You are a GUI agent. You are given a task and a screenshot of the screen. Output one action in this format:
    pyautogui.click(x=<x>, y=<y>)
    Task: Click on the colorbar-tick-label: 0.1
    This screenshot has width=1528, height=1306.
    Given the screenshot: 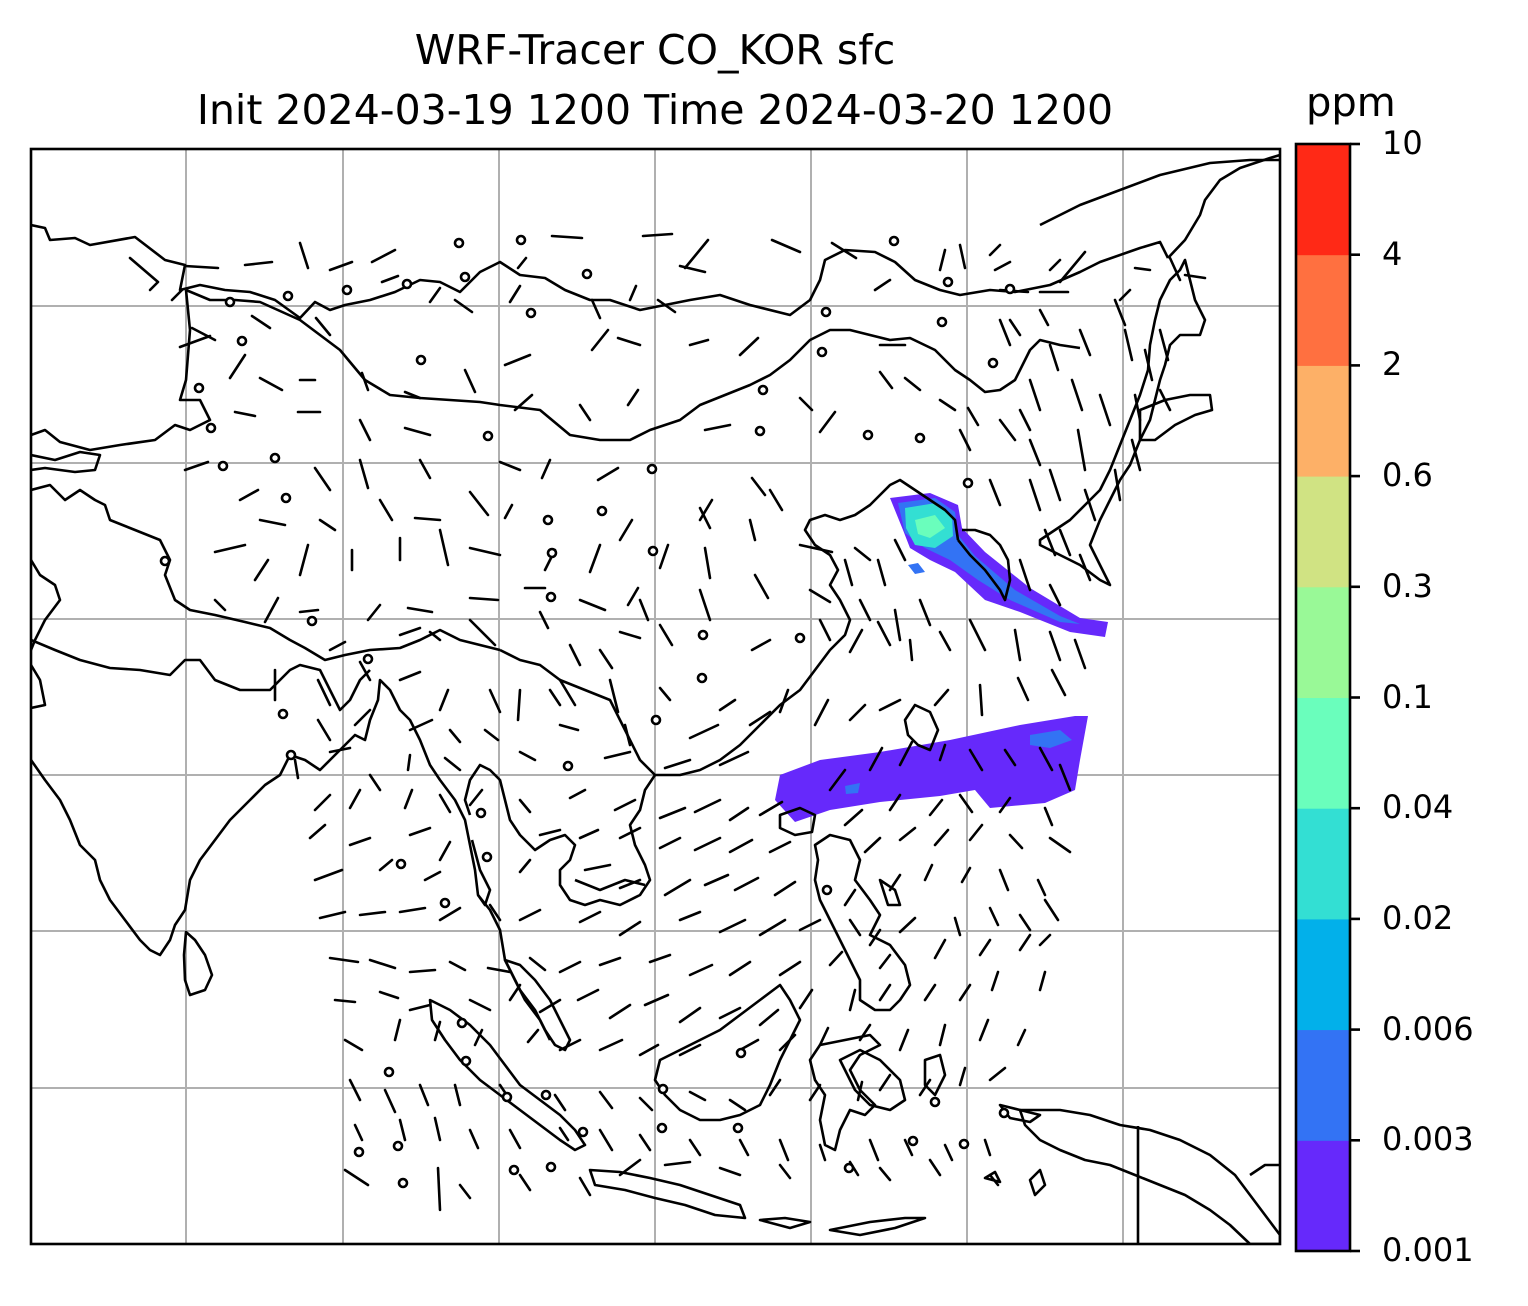 What is the action you would take?
    pyautogui.click(x=1407, y=696)
    